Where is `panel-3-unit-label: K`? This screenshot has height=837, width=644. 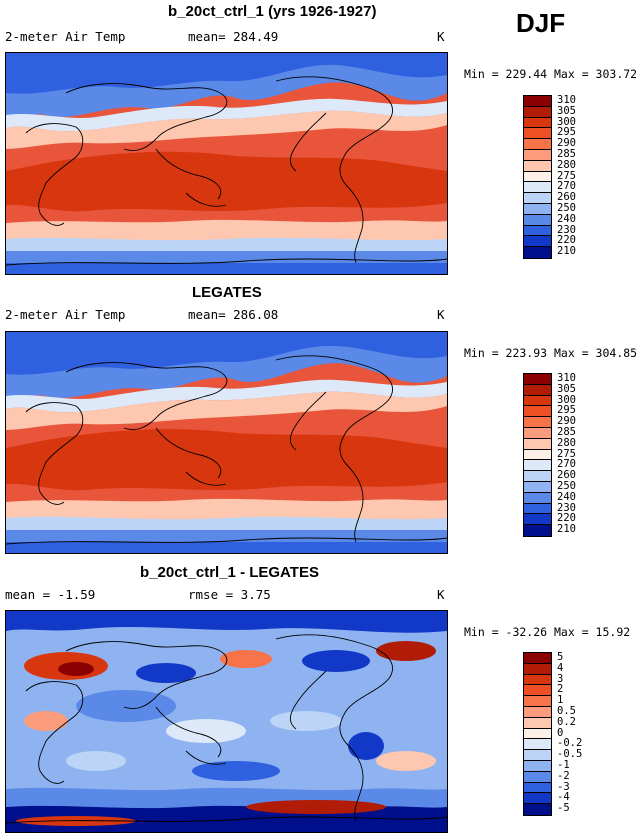
panel-3-unit-label: K is located at coordinates (441, 594).